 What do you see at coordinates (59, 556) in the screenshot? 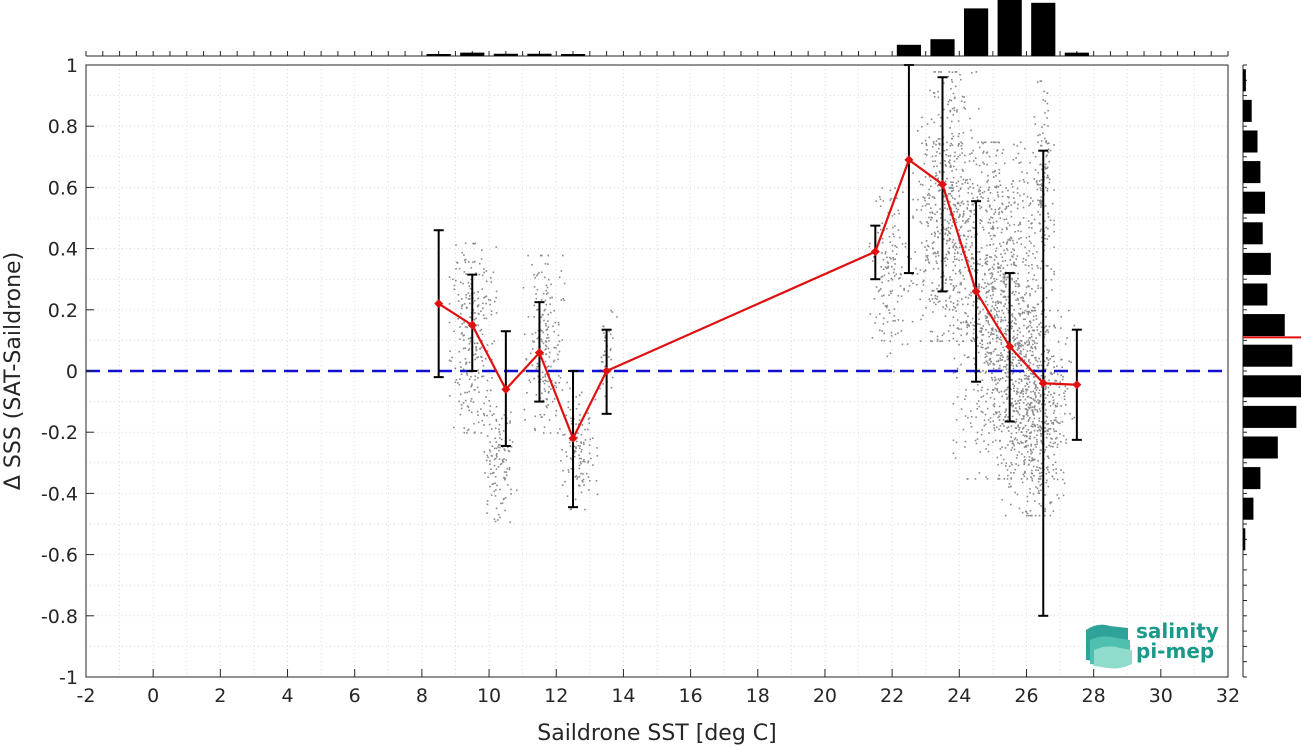
I see `y-tick-label: -0.6` at bounding box center [59, 556].